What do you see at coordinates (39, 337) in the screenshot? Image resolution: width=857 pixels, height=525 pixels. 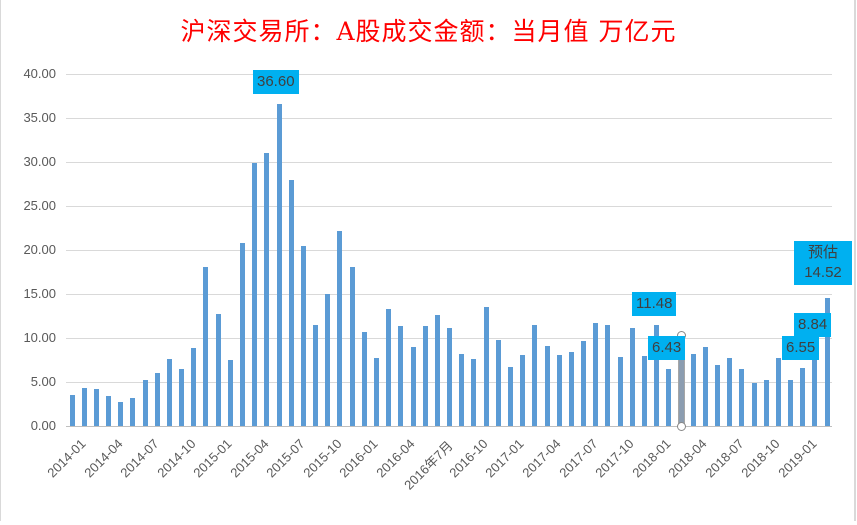 I see `y-tick-label: 10.00` at bounding box center [39, 337].